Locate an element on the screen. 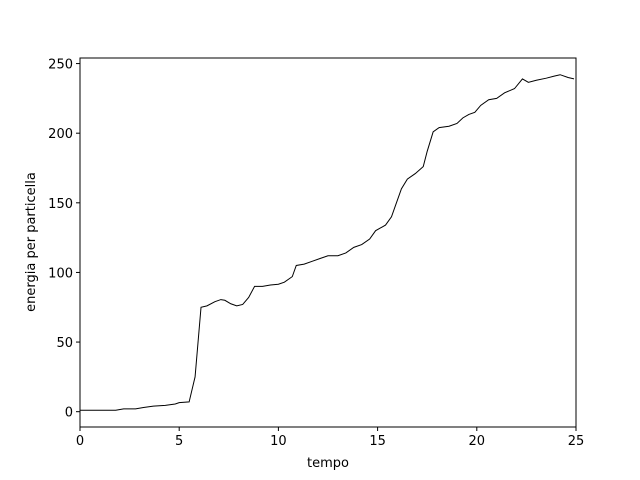  y-tick-label: 200 is located at coordinates (60, 134).